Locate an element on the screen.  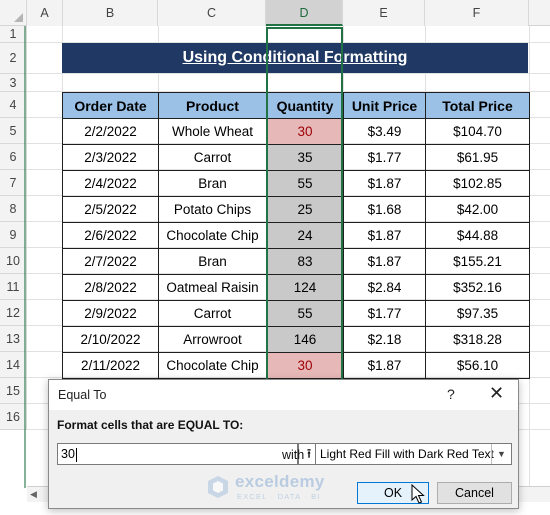
chevron-down-icon: ▼ is located at coordinates (501, 454).